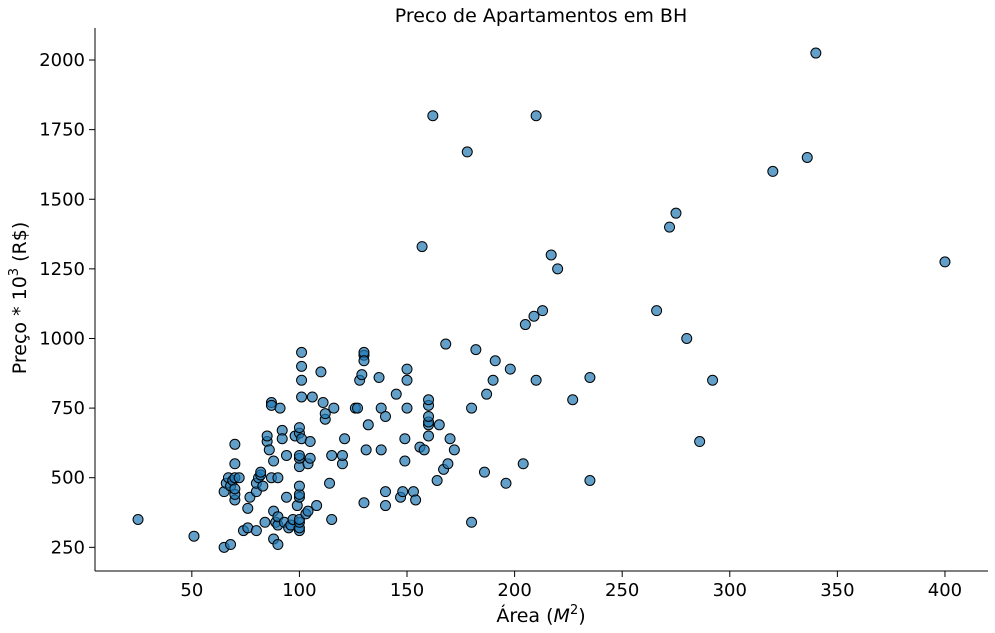 The width and height of the screenshot is (995, 633). I want to click on x-tick-label: 200, so click(514, 590).